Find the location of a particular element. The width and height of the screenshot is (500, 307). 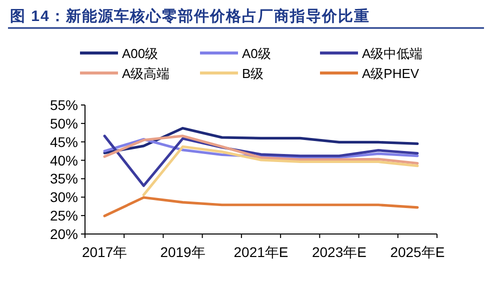

y-tick-label: 40% is located at coordinates (64, 160).